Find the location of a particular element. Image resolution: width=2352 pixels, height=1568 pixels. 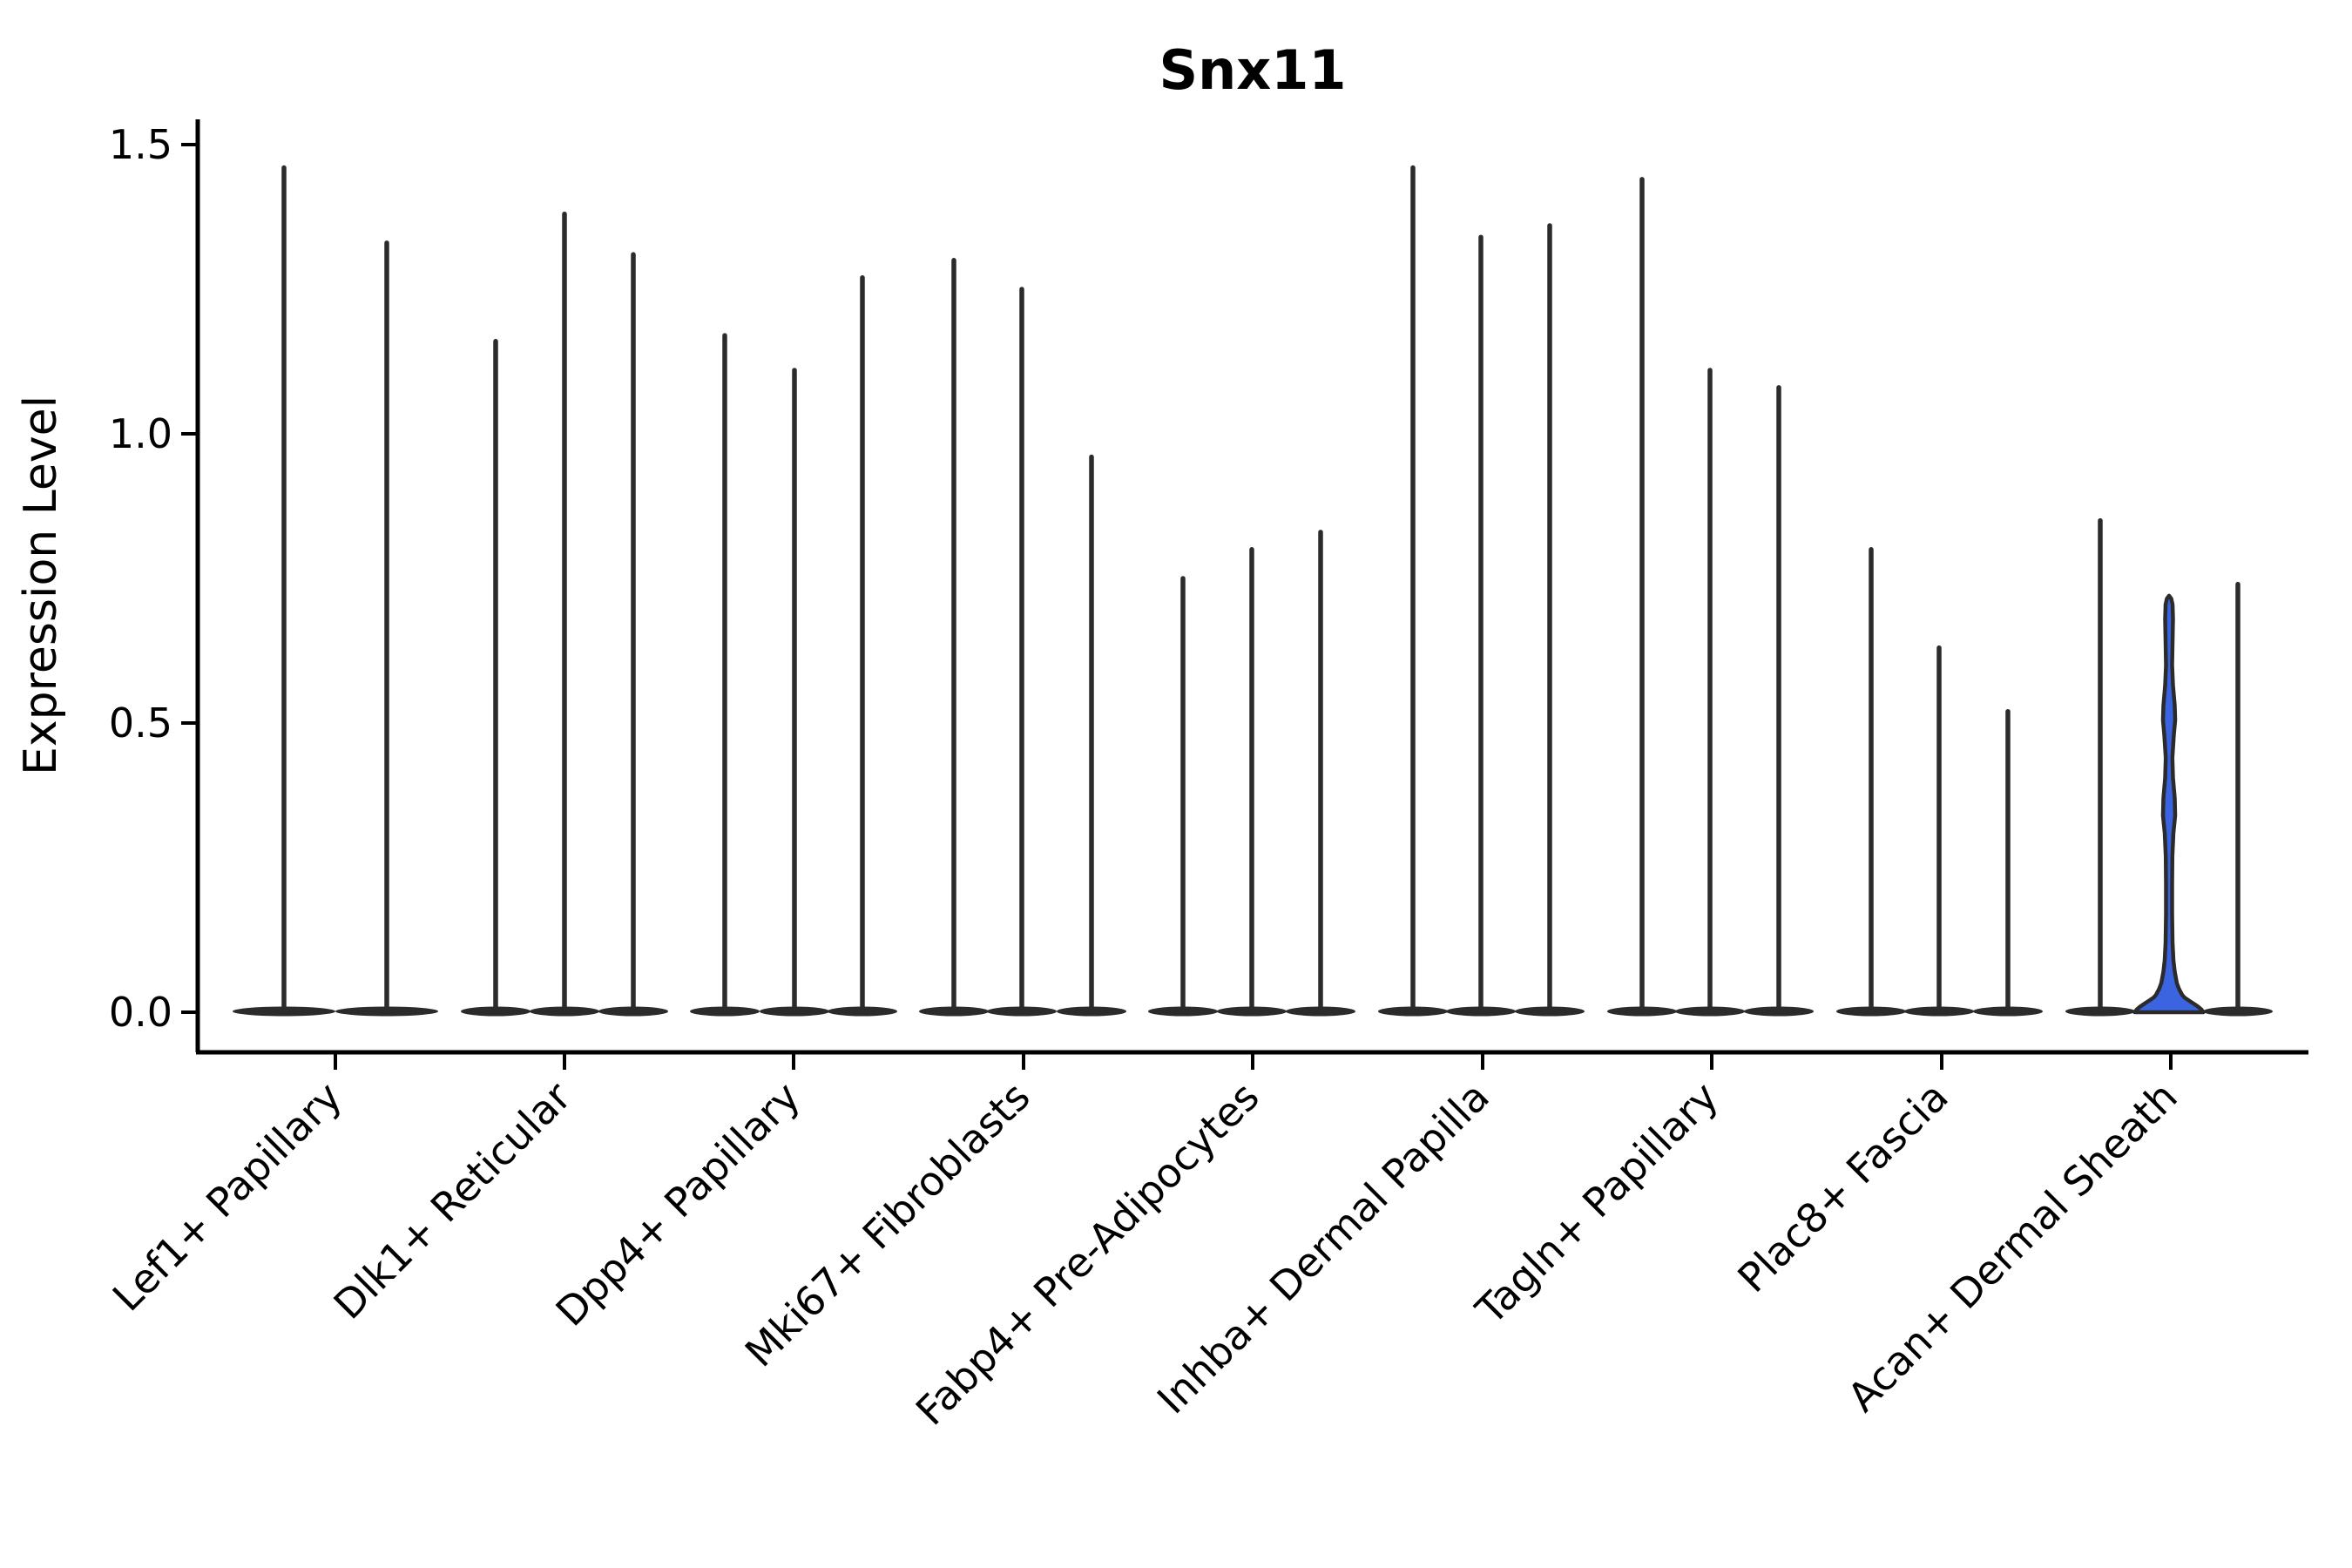

y-axis-label: Expression Level is located at coordinates (41, 585).